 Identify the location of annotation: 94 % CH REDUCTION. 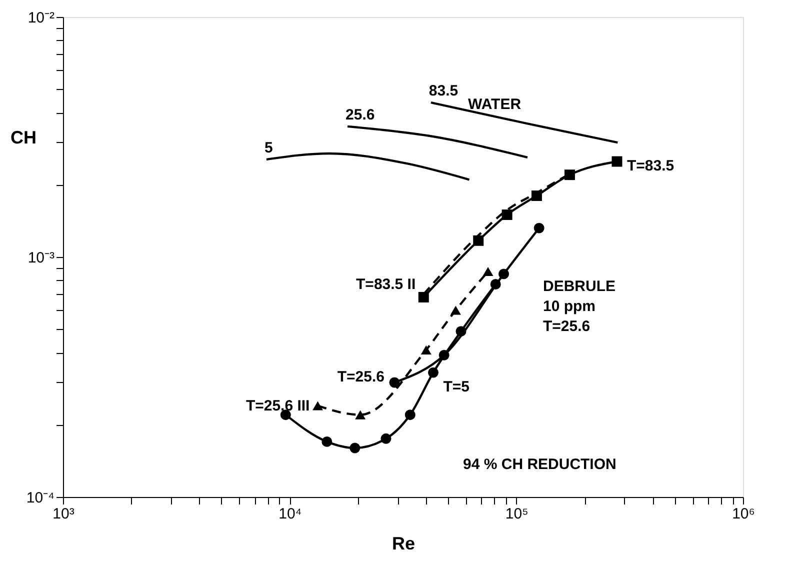
(539, 464).